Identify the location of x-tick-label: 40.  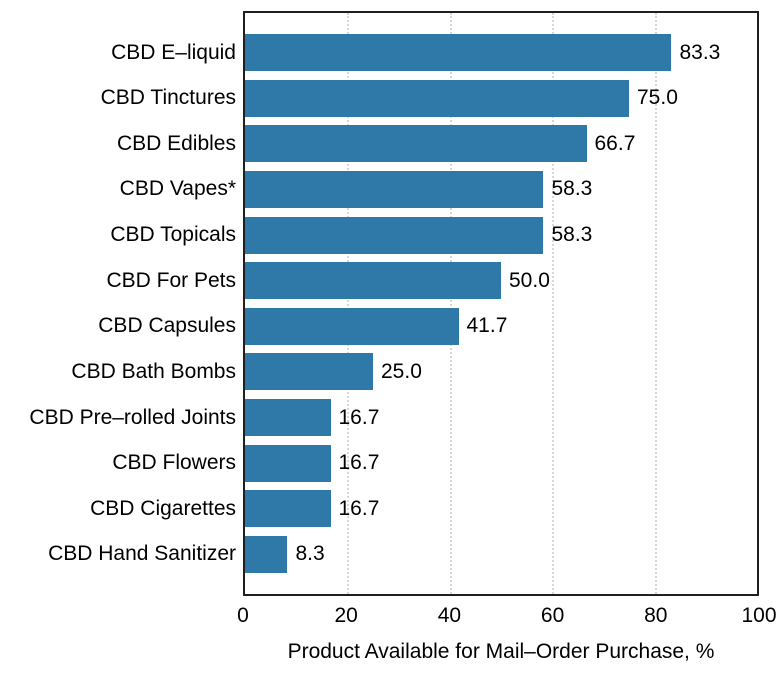
(449, 615).